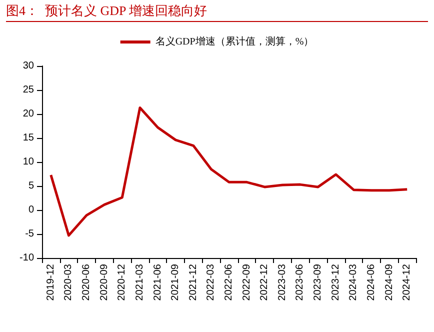  I want to click on y-tick-label: -10, so click(27, 258).